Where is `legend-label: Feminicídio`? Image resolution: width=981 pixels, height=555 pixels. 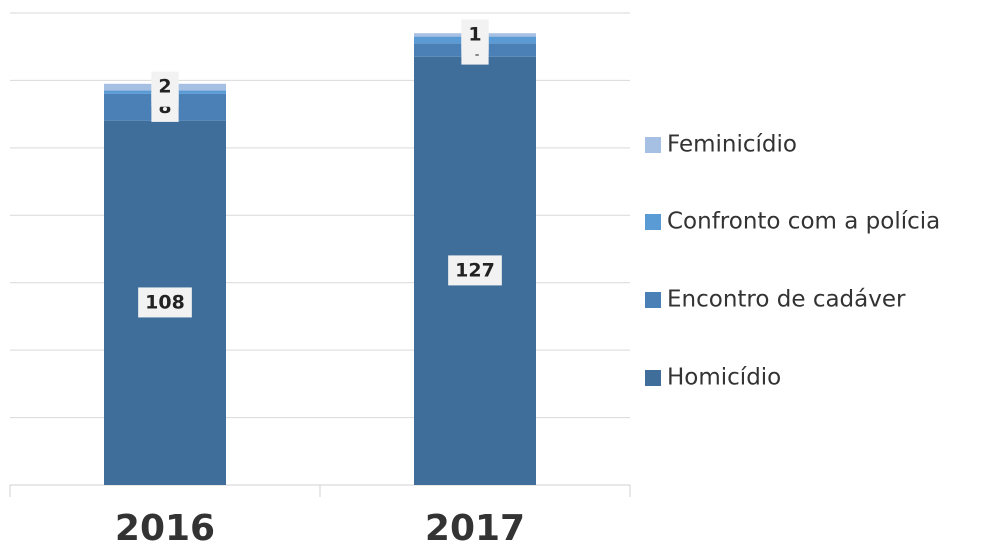 legend-label: Feminicídio is located at coordinates (732, 145).